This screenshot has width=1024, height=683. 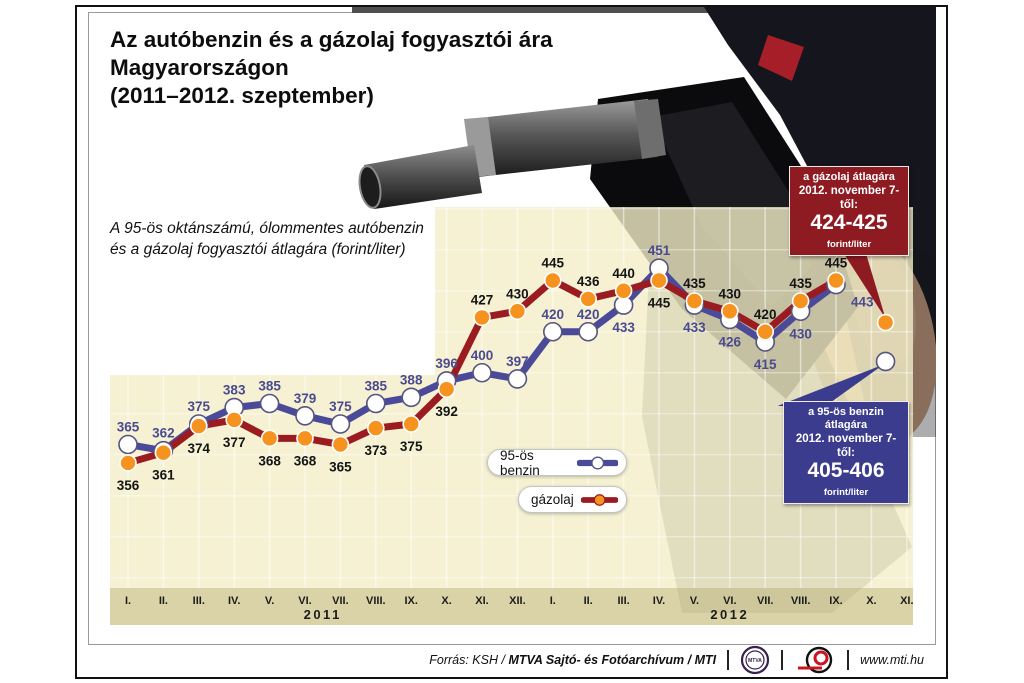 What do you see at coordinates (623, 327) in the screenshot?
I see `data-label: 433` at bounding box center [623, 327].